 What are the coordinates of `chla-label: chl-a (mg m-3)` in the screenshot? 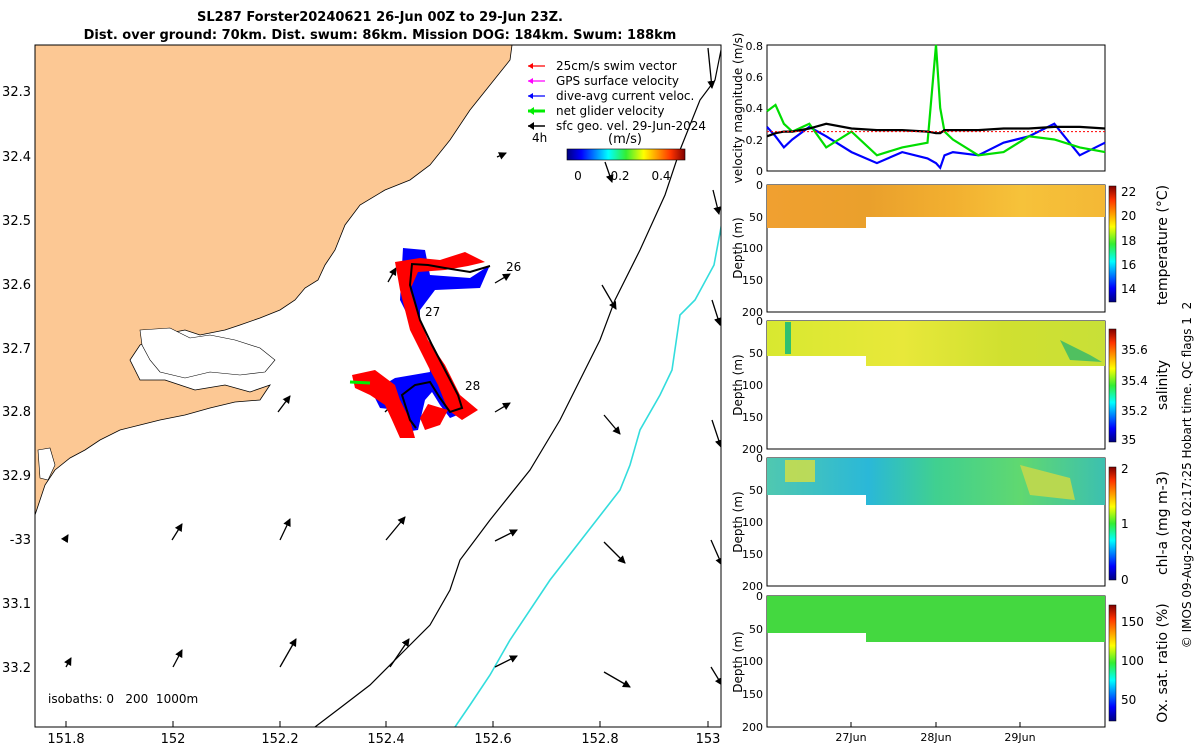 It's located at (1163, 523).